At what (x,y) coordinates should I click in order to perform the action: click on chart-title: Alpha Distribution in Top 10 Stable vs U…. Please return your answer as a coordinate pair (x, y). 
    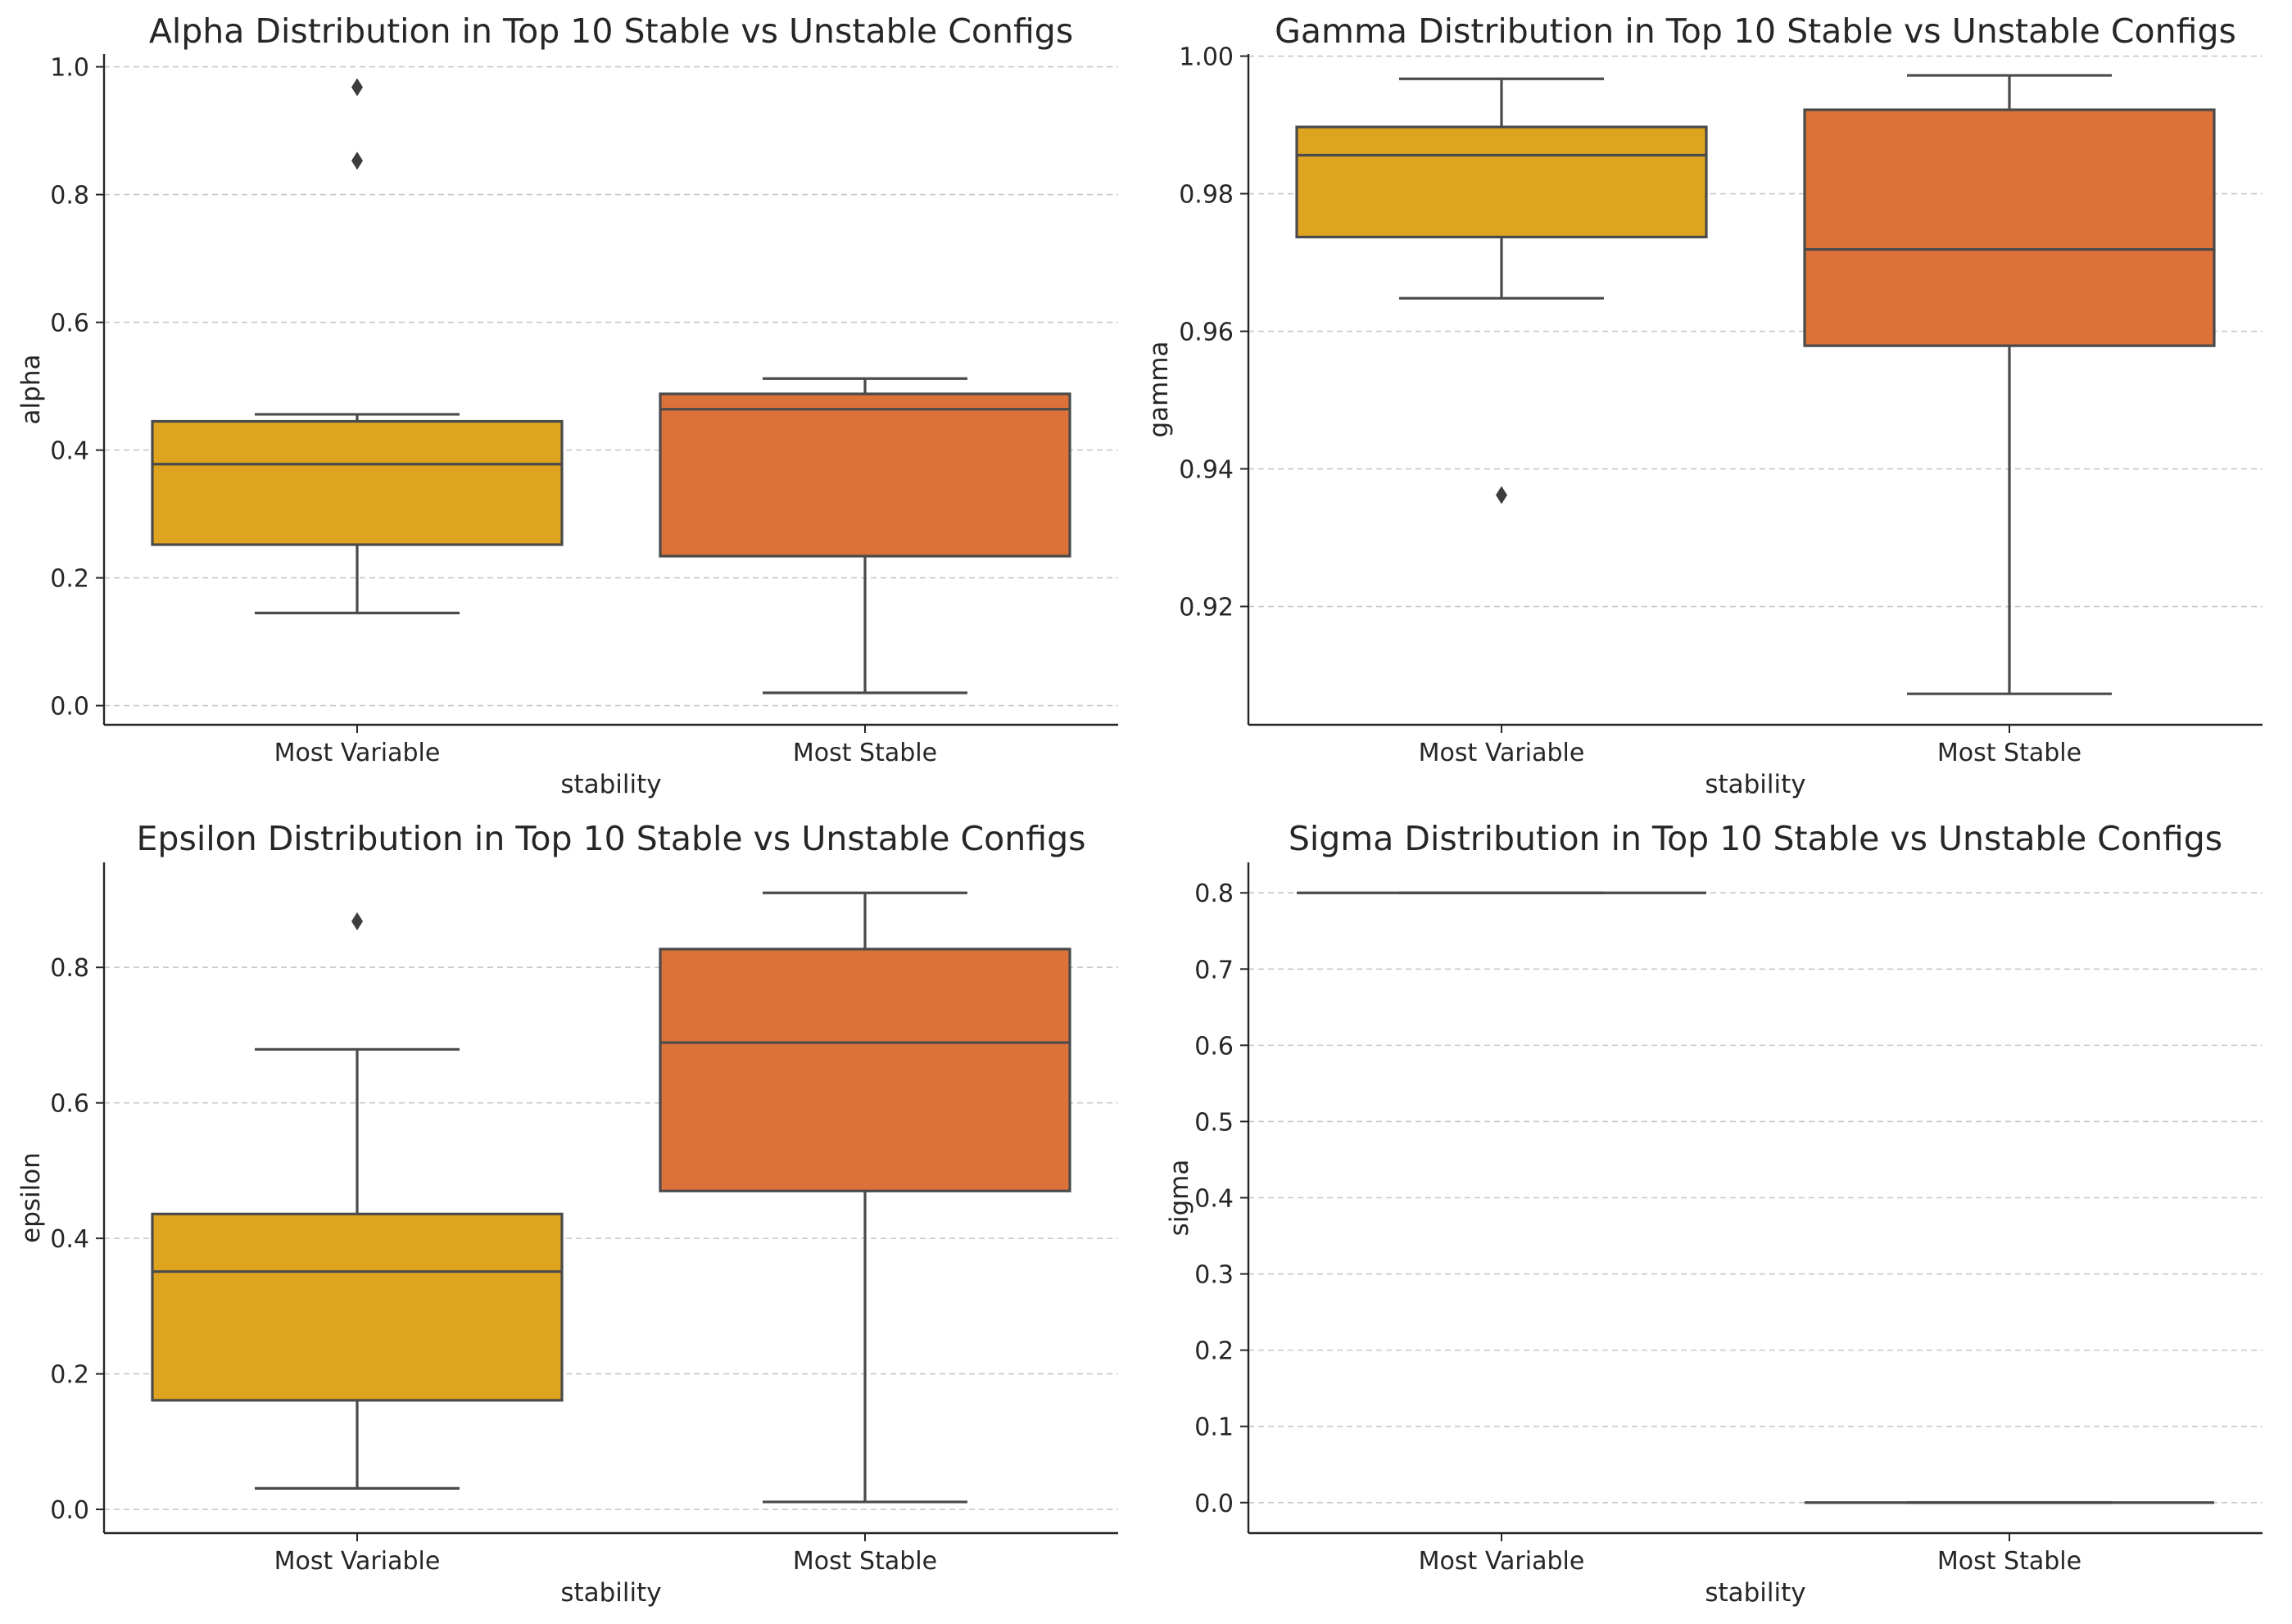
    Looking at the image, I should click on (611, 31).